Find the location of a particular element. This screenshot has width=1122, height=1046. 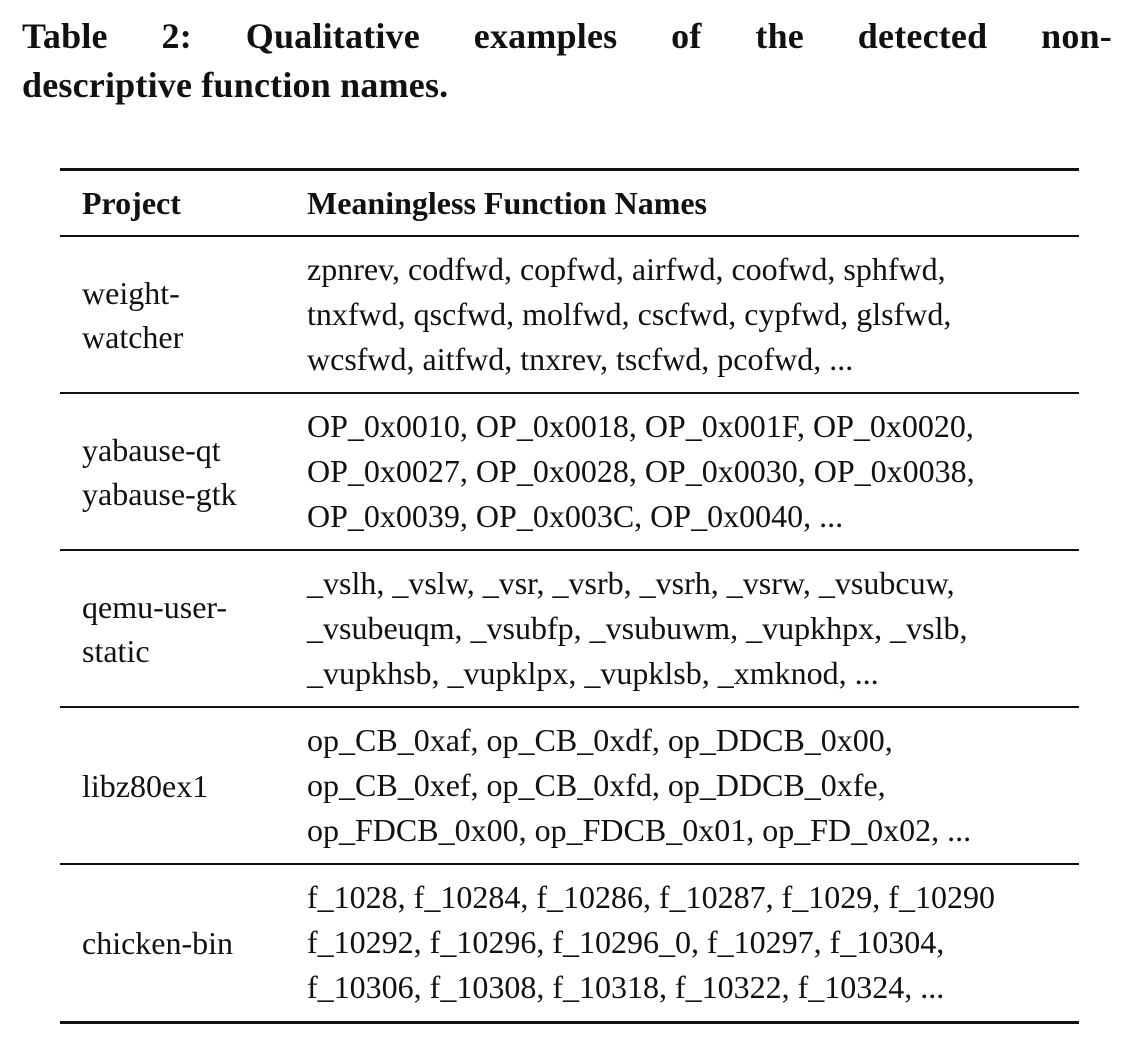

project-name-line: chicken-bin is located at coordinates (158, 942).